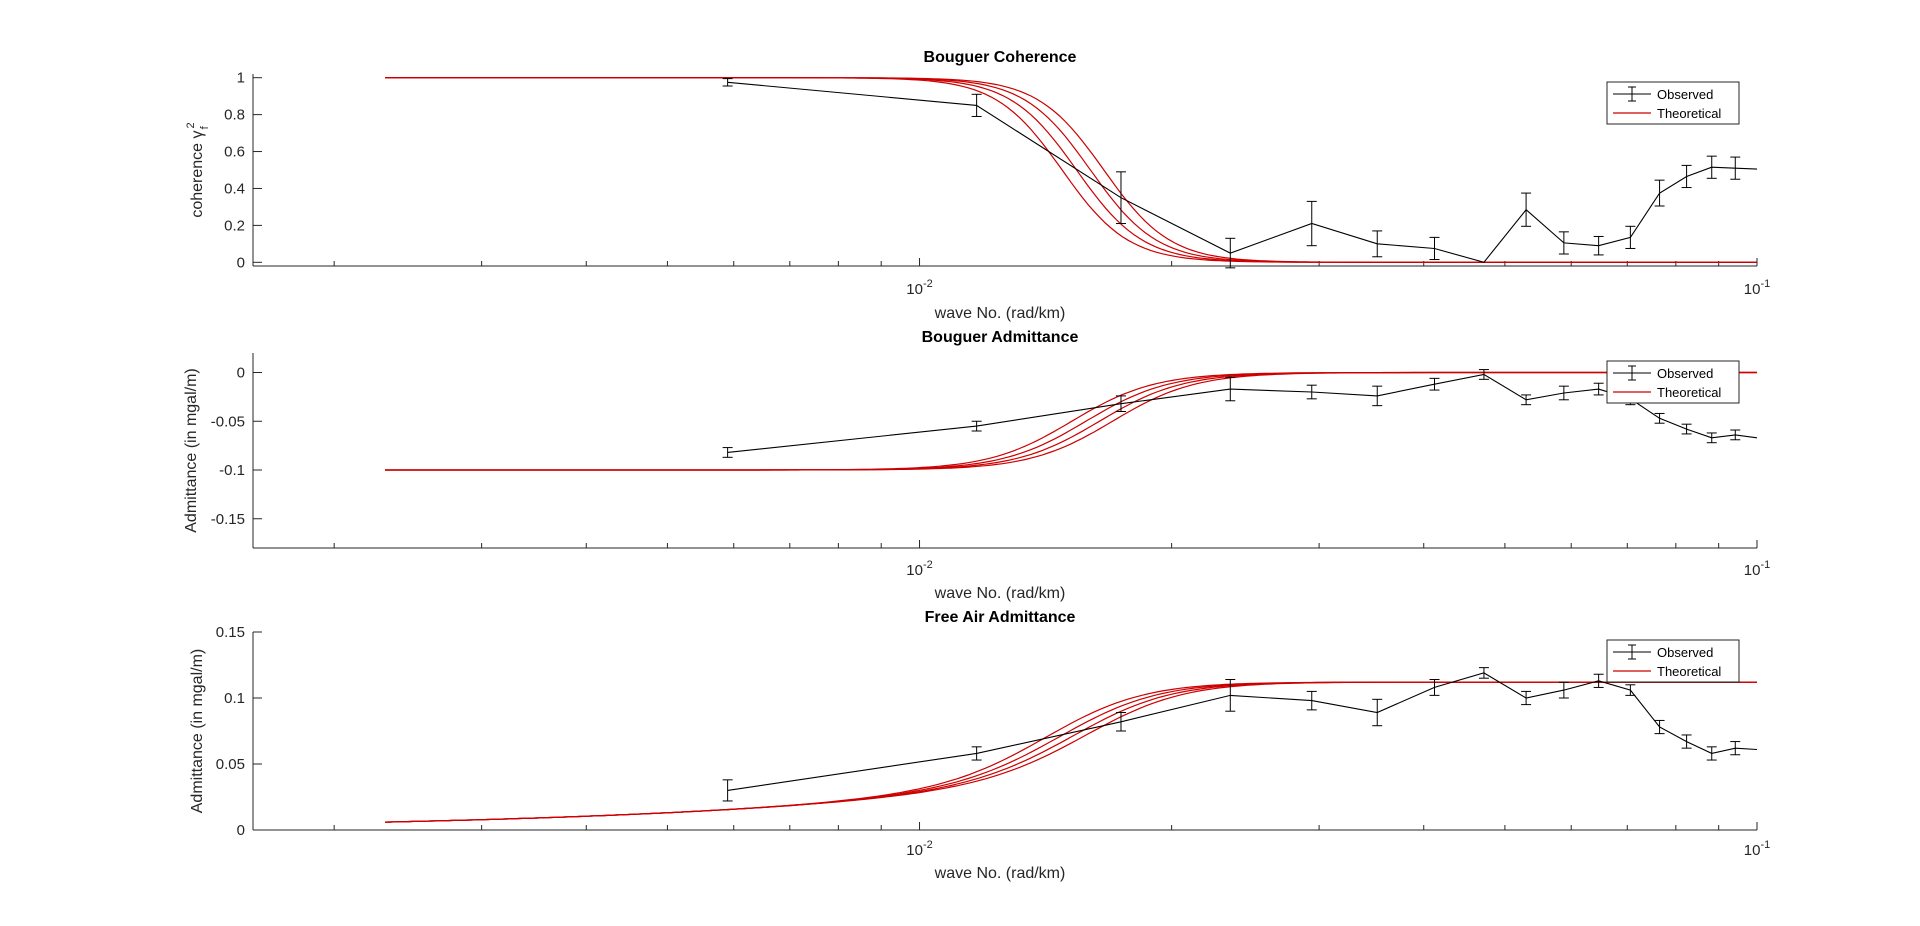 The image size is (1920, 926). Describe the element at coordinates (234, 188) in the screenshot. I see `y-tick-label: 0.4` at that location.